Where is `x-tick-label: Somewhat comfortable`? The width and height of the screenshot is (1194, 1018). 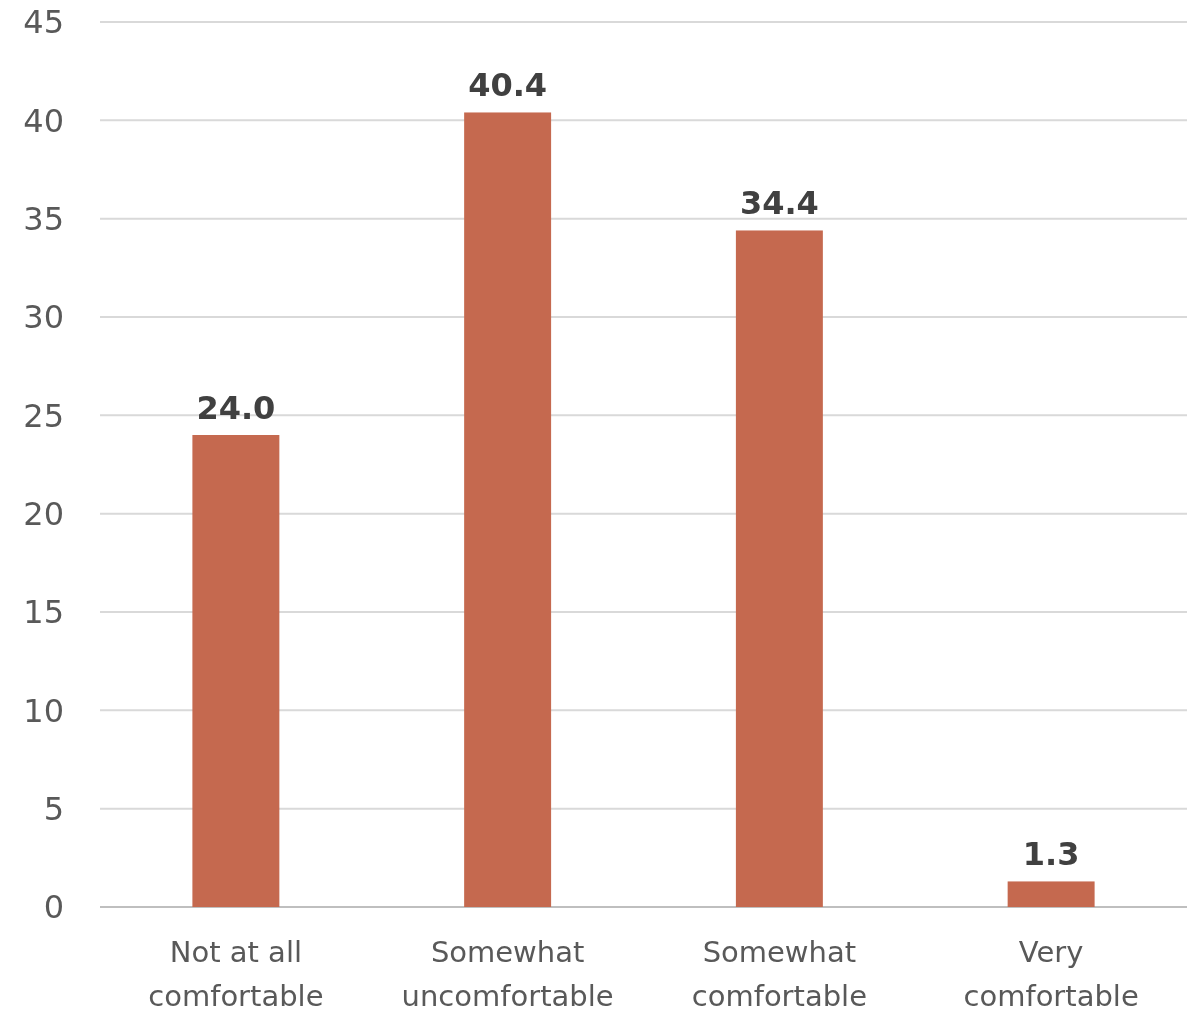 x-tick-label: Somewhat comfortable is located at coordinates (779, 974).